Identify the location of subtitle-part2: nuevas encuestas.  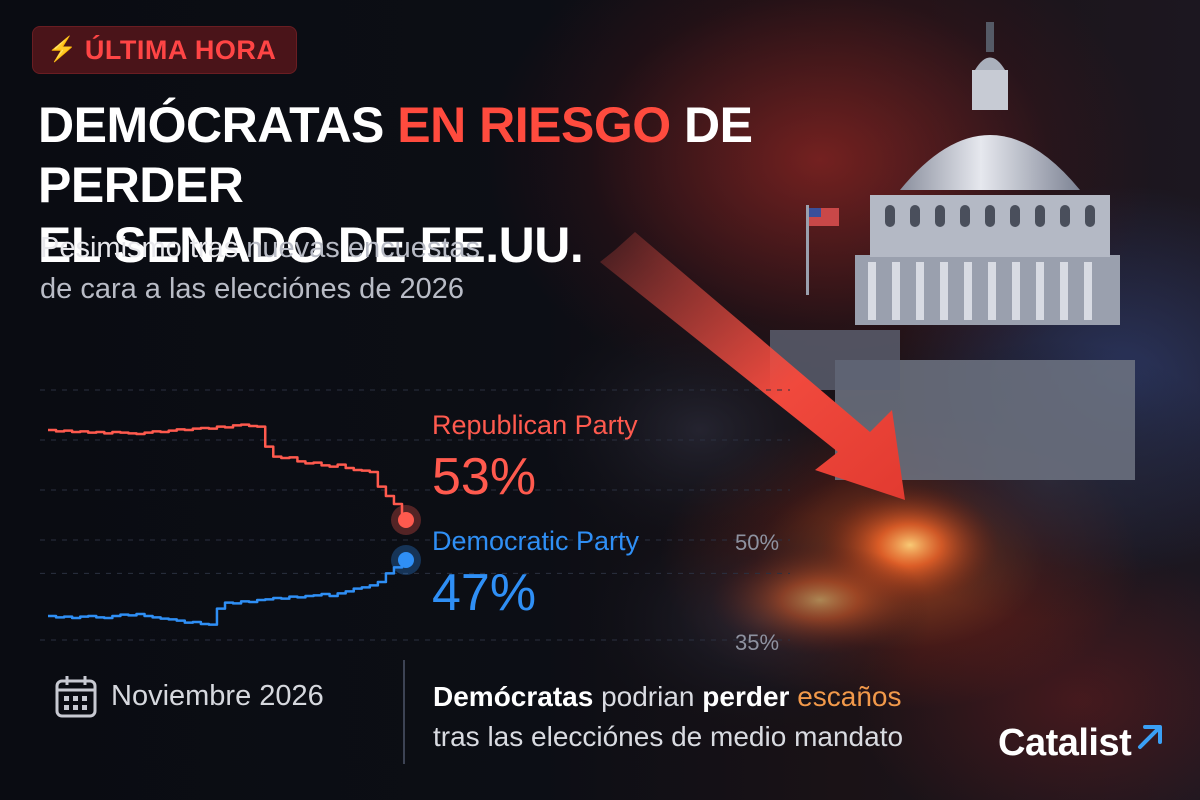
(363, 248).